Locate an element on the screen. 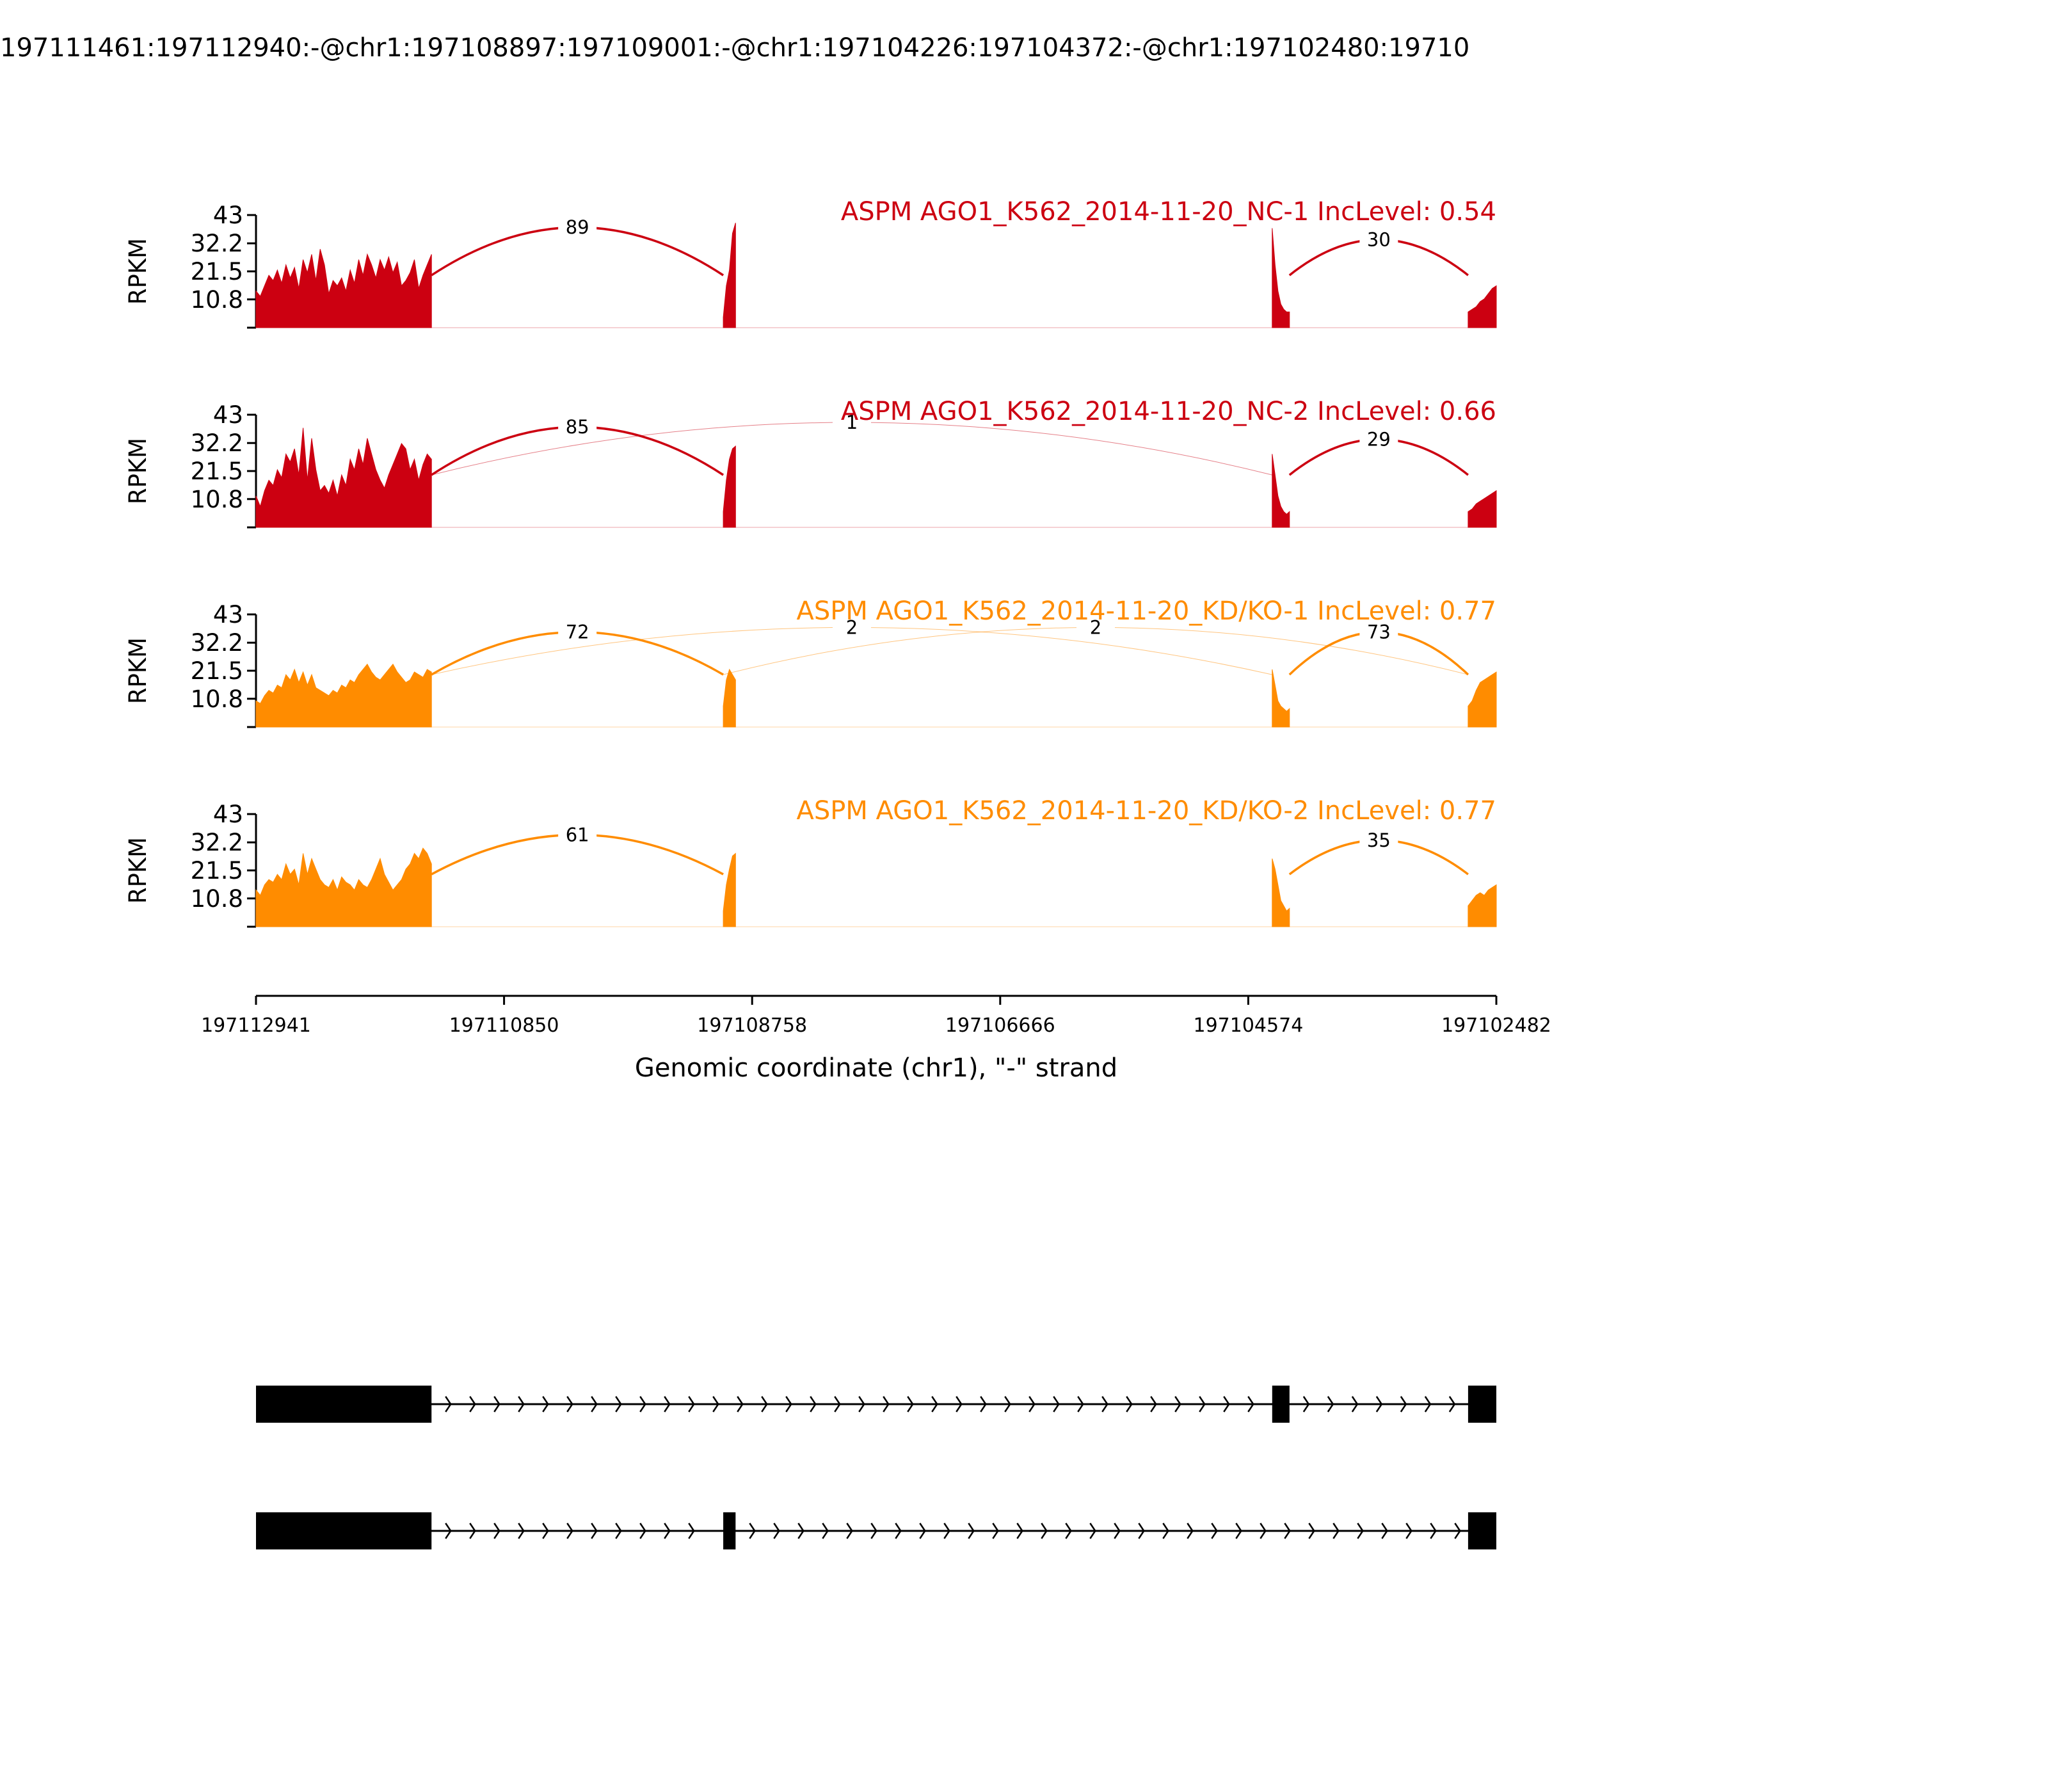 The width and height of the screenshot is (2048, 1792). x-tick-label: 197102482 is located at coordinates (1496, 1025).